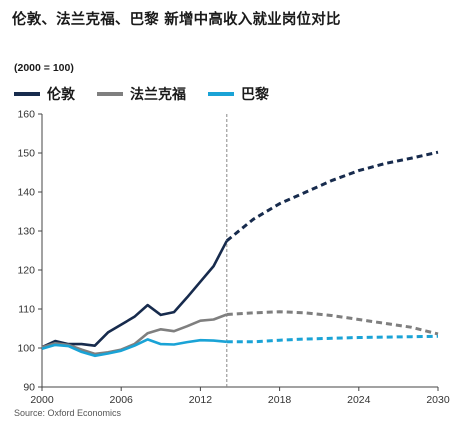 The width and height of the screenshot is (465, 425). What do you see at coordinates (176, 20) in the screenshot?
I see `chart-title: 伦敦、法兰克福、巴黎 新增中高收入就业岗位对比` at bounding box center [176, 20].